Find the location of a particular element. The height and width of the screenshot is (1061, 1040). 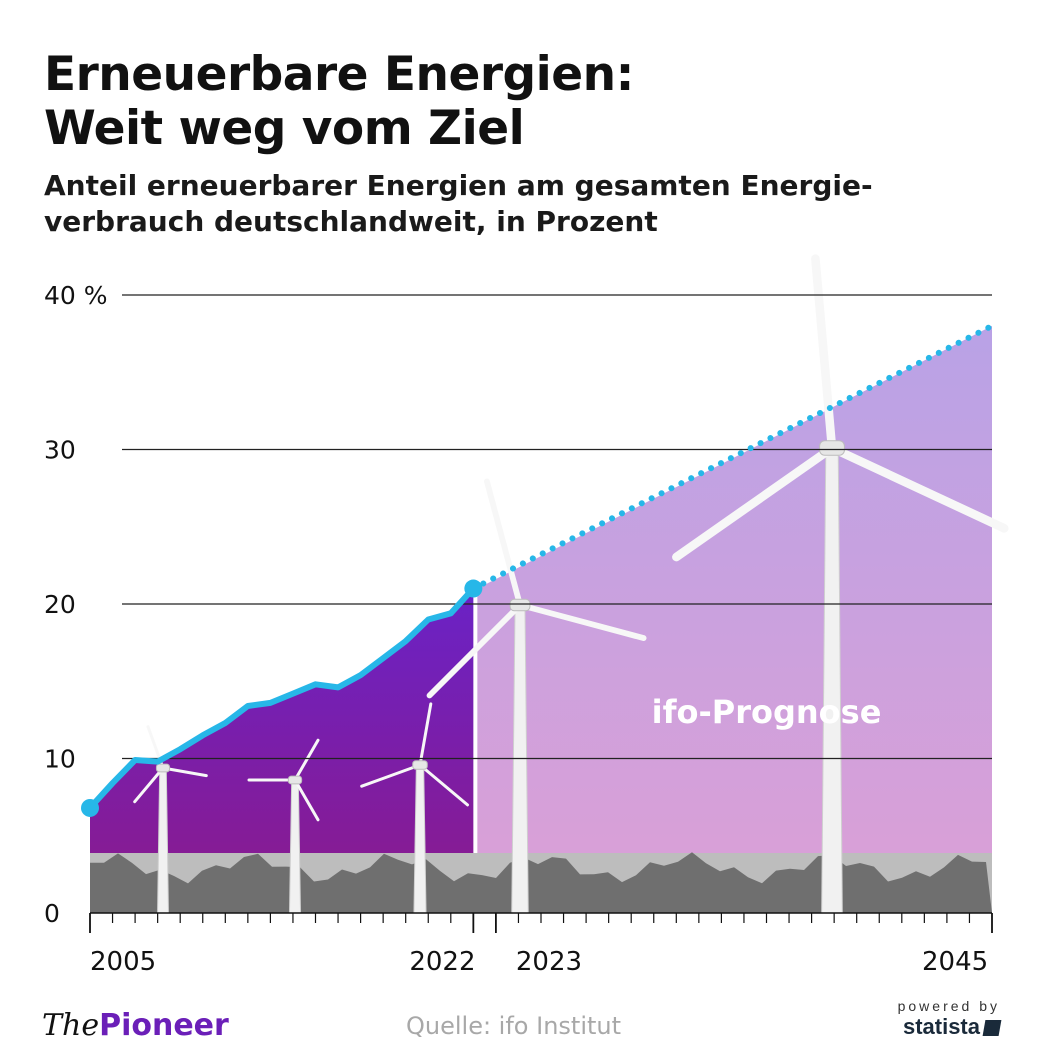

y-tick-label: 10 is located at coordinates (60, 759).